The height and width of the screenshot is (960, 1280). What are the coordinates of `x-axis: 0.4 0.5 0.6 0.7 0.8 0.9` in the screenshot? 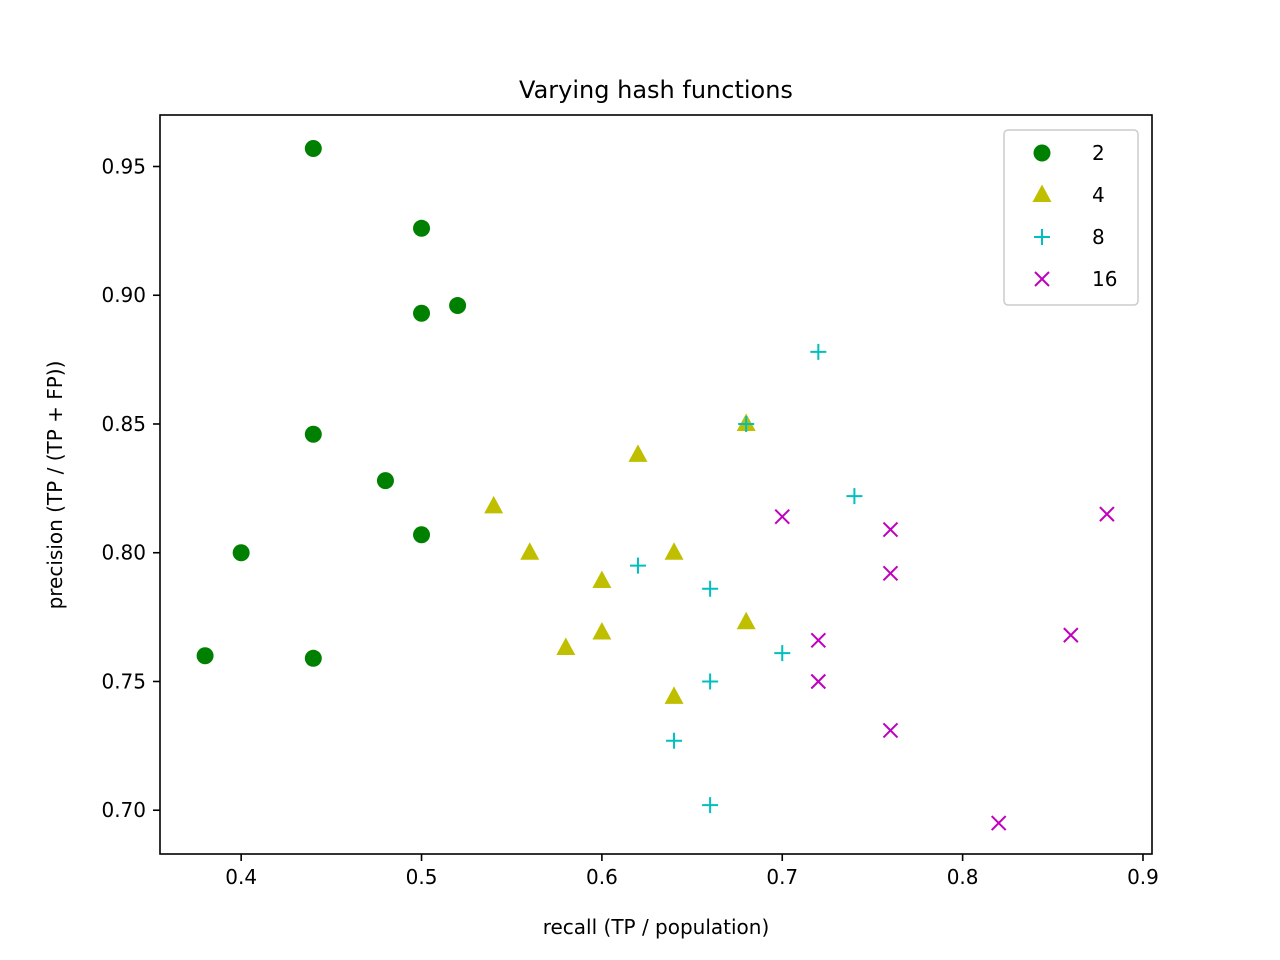 It's located at (692, 871).